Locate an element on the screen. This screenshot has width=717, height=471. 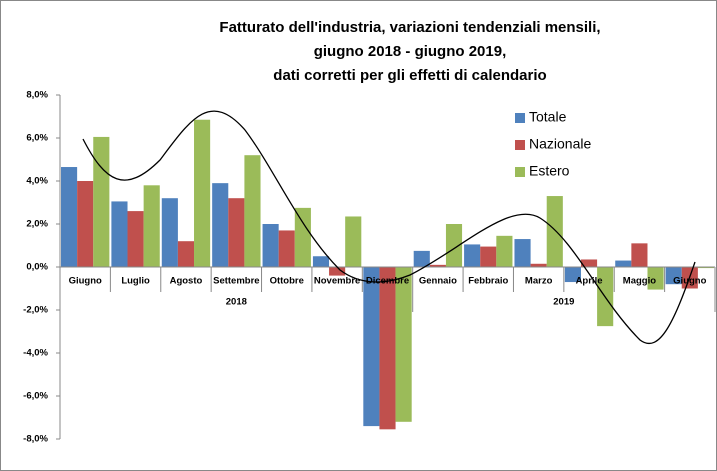
y-tick-label: -6,0% is located at coordinates (35, 396).